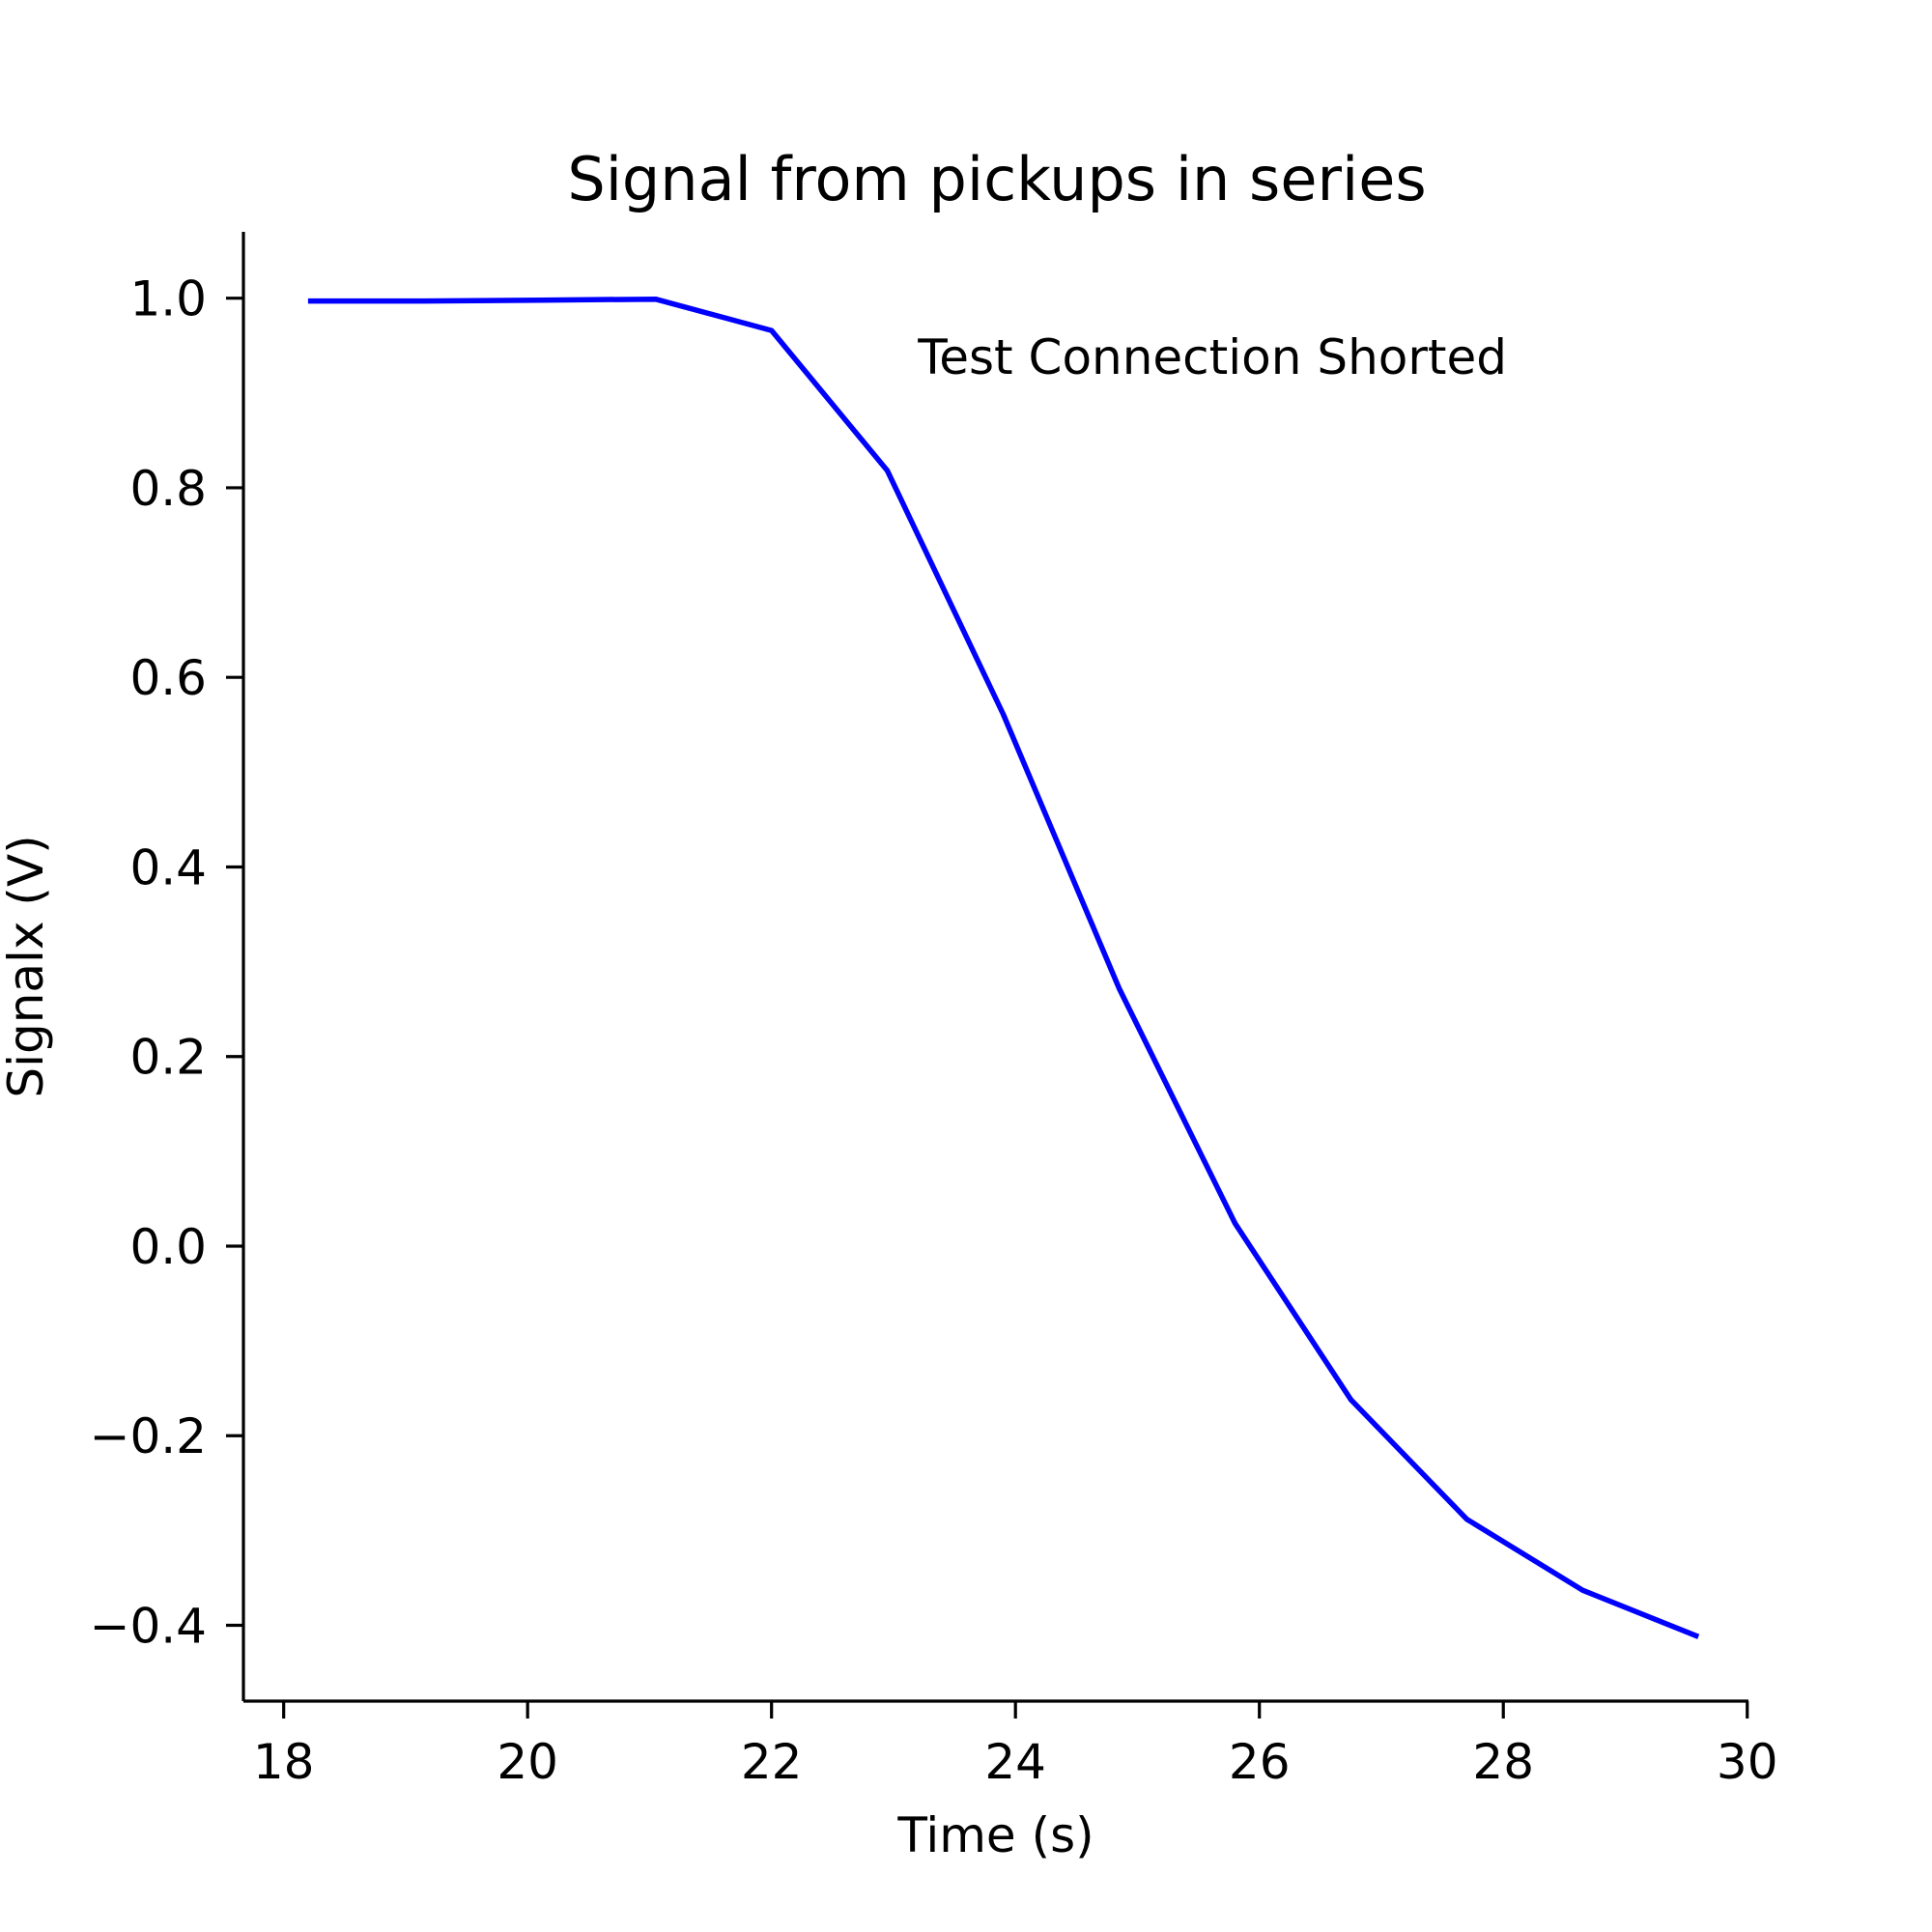 The width and height of the screenshot is (1932, 1932). What do you see at coordinates (168, 1247) in the screenshot?
I see `y-tick-label: 0.0` at bounding box center [168, 1247].